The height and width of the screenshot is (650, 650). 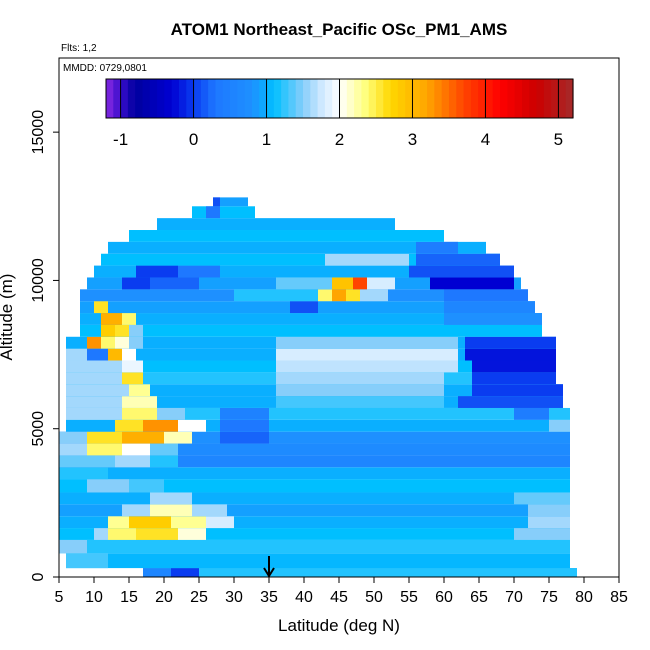 I want to click on x-axis: 5 10 15 20 25 30 35 40 45 50 55 60 65 70 75 80 85, so click(x=341, y=591).